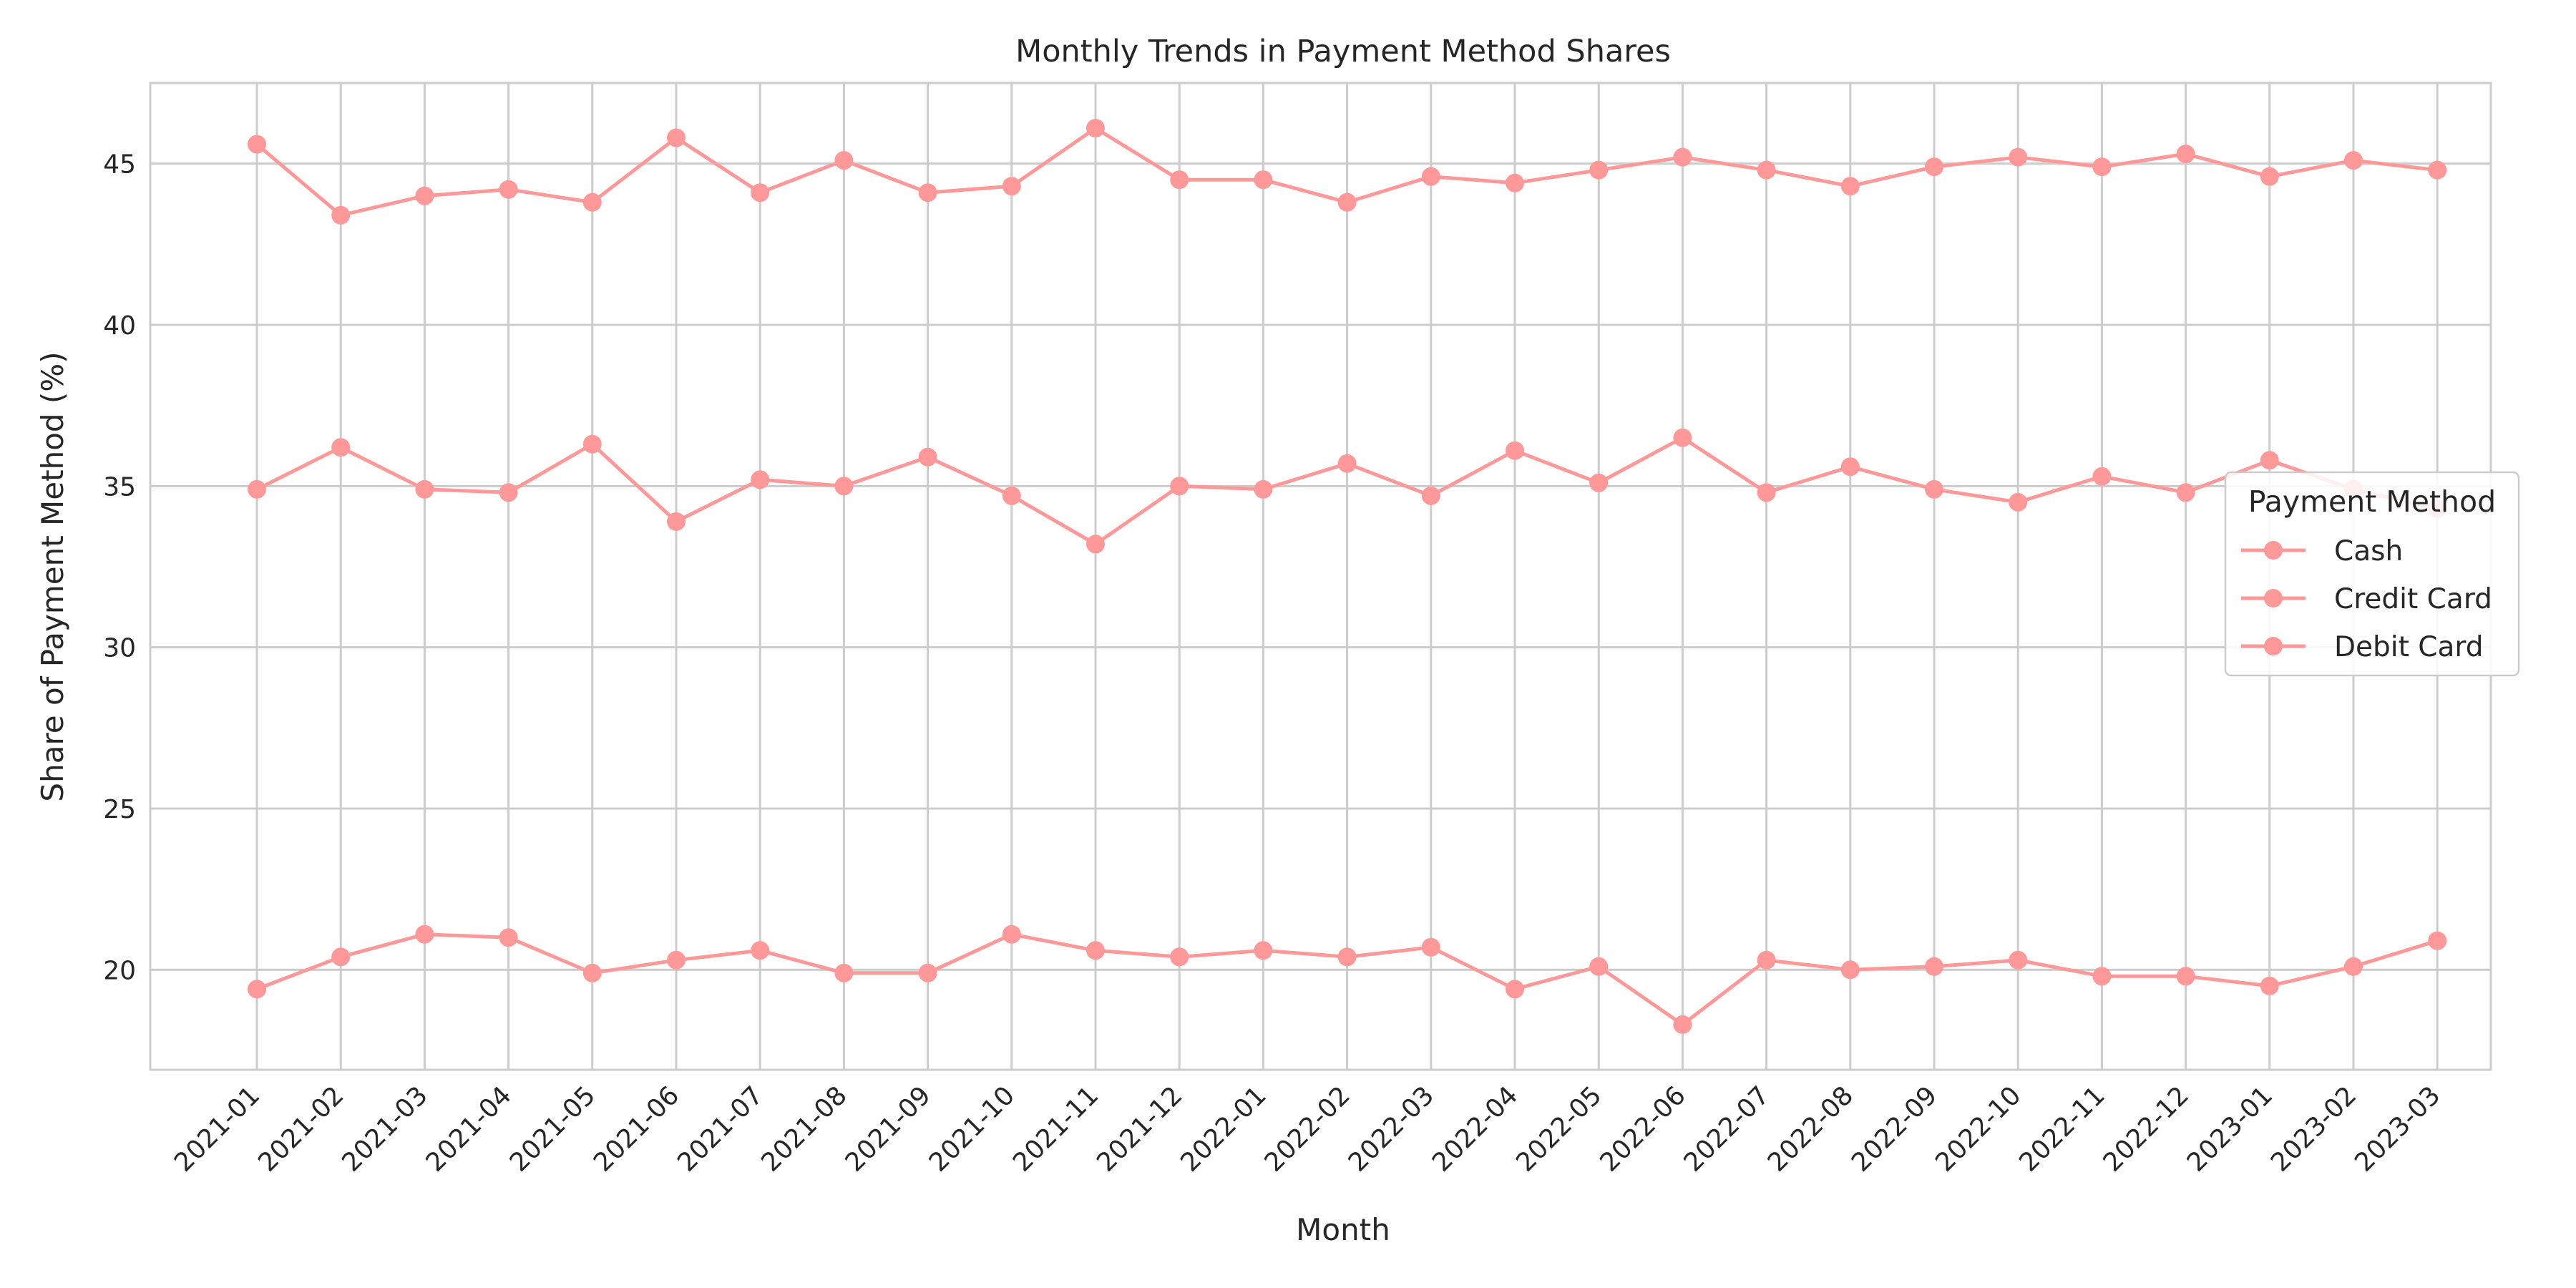 This screenshot has height=1288, width=2576. Describe the element at coordinates (2372, 501) in the screenshot. I see `legend-title: Payment Method` at that location.